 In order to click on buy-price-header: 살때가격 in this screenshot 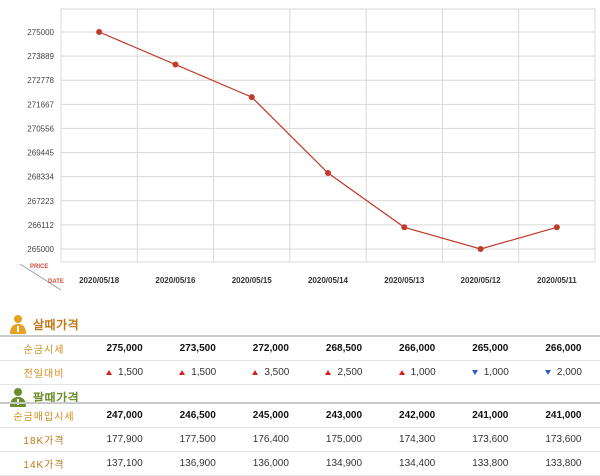, I will do `click(43, 324)`.